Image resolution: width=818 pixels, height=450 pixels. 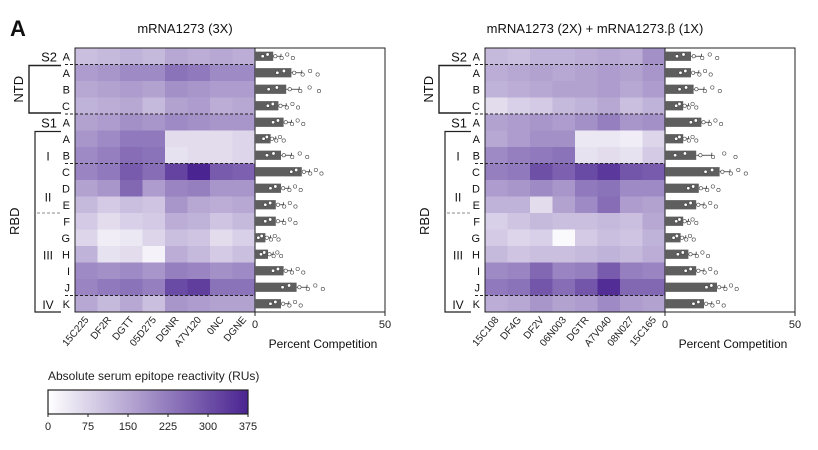 I want to click on column-label: DF2R, so click(x=101, y=328).